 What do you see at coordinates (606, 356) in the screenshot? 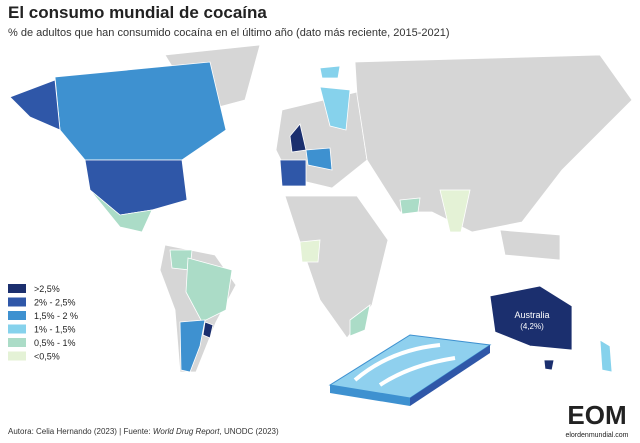
I see `new-zealand` at bounding box center [606, 356].